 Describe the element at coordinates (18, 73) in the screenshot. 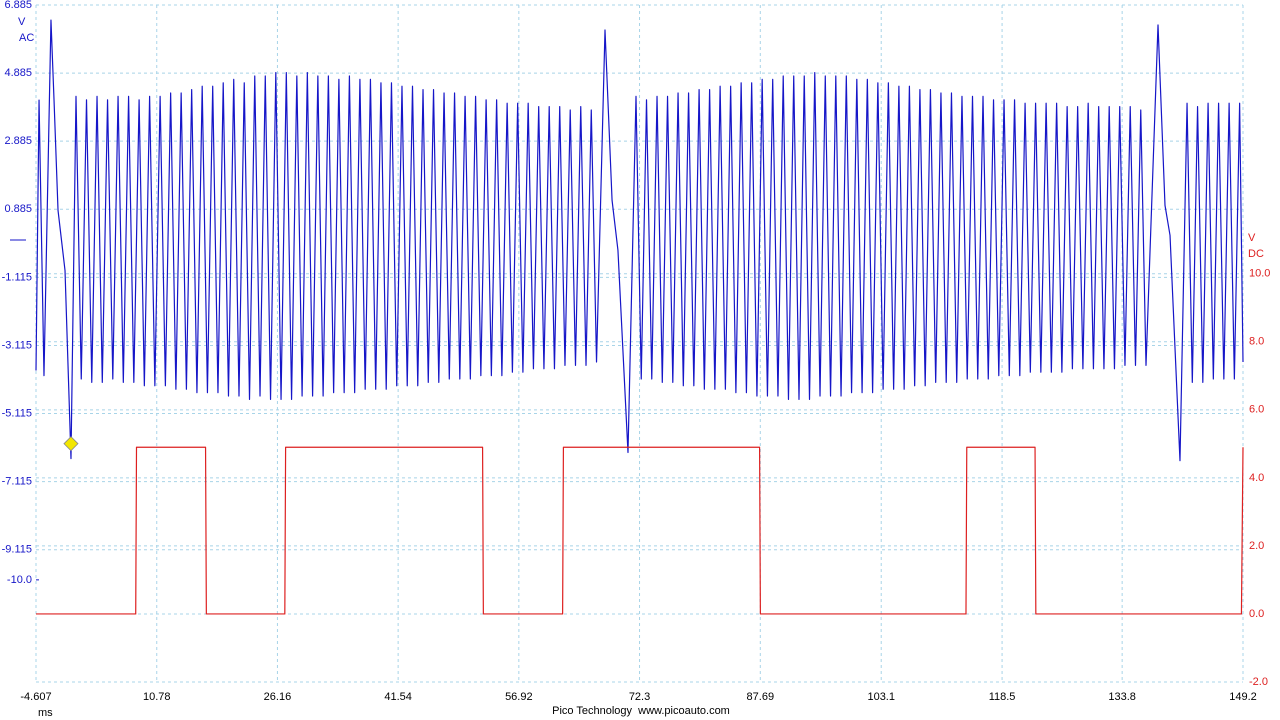

I see `y-tick-label: 4.885` at that location.